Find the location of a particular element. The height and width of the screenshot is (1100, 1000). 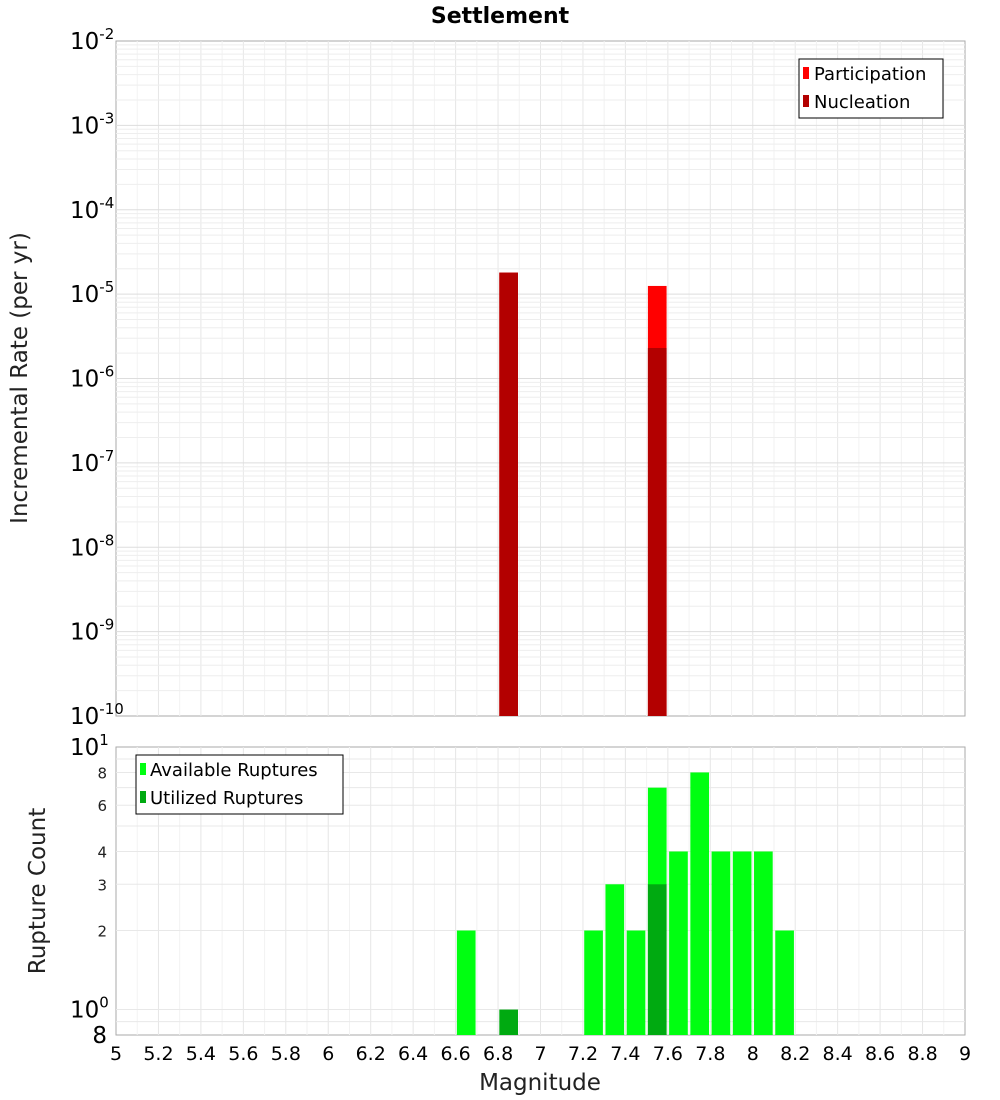

bottom-y-ticks: 8 6 4 3 2 100 101 8 is located at coordinates (89, 890).